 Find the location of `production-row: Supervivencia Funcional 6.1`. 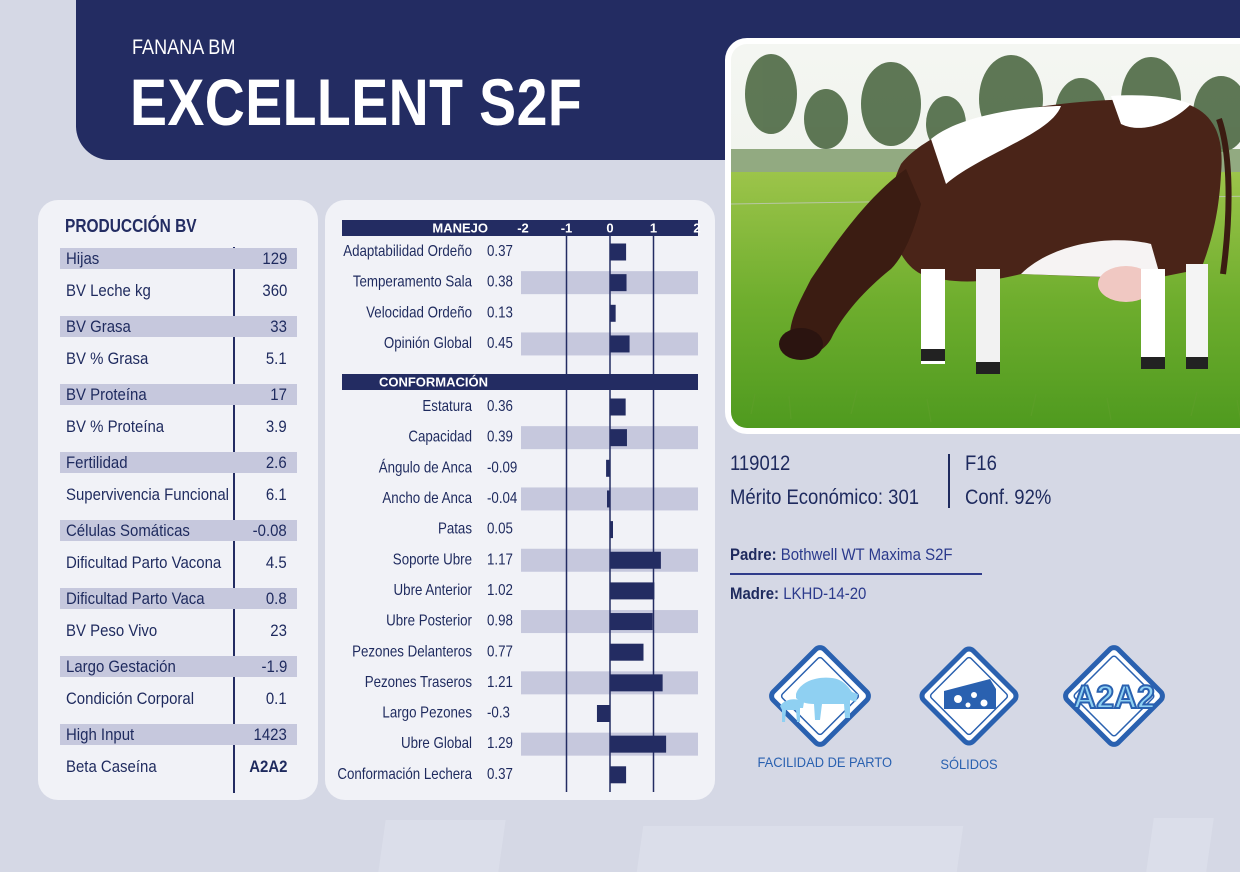

production-row: Supervivencia Funcional 6.1 is located at coordinates (178, 494).